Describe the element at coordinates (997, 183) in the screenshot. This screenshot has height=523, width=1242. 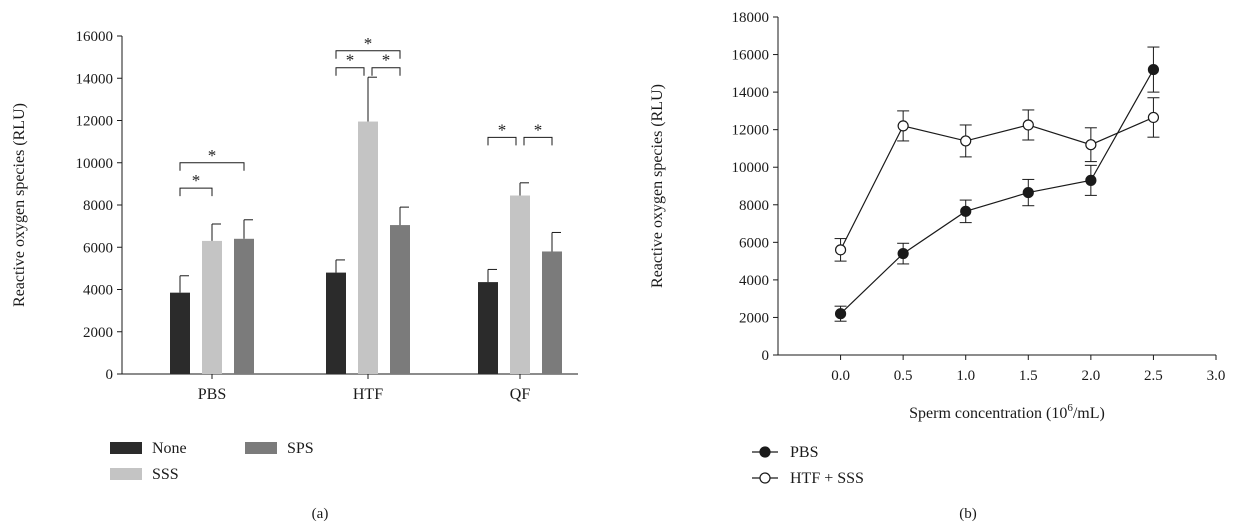
I see `series-line-htf-sss` at that location.